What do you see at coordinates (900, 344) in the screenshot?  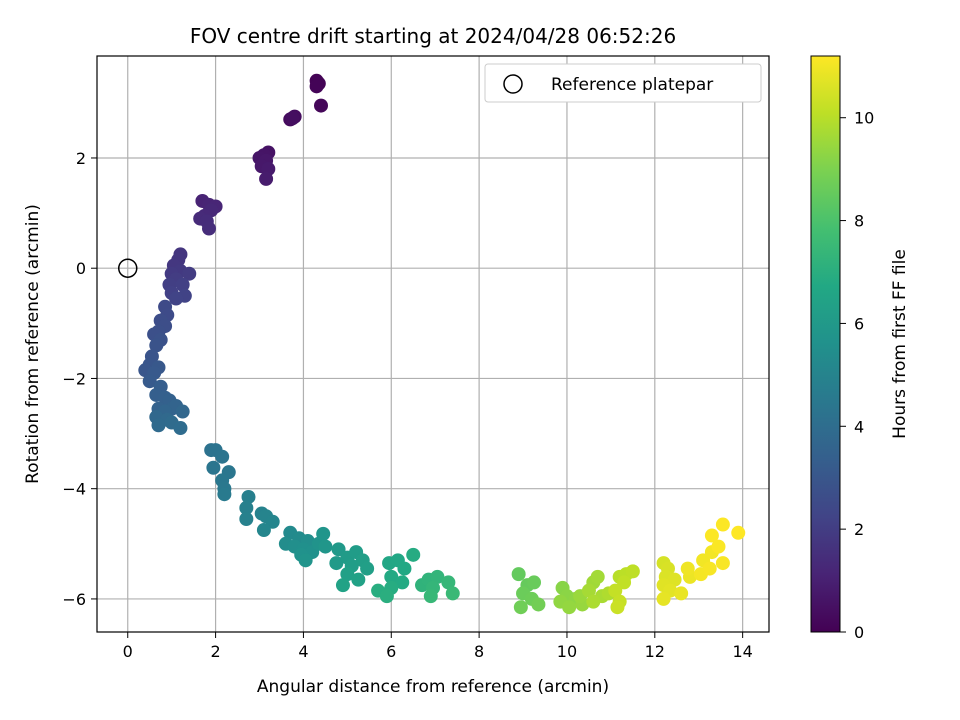 I see `colorbar-label: Hours from first FF file` at bounding box center [900, 344].